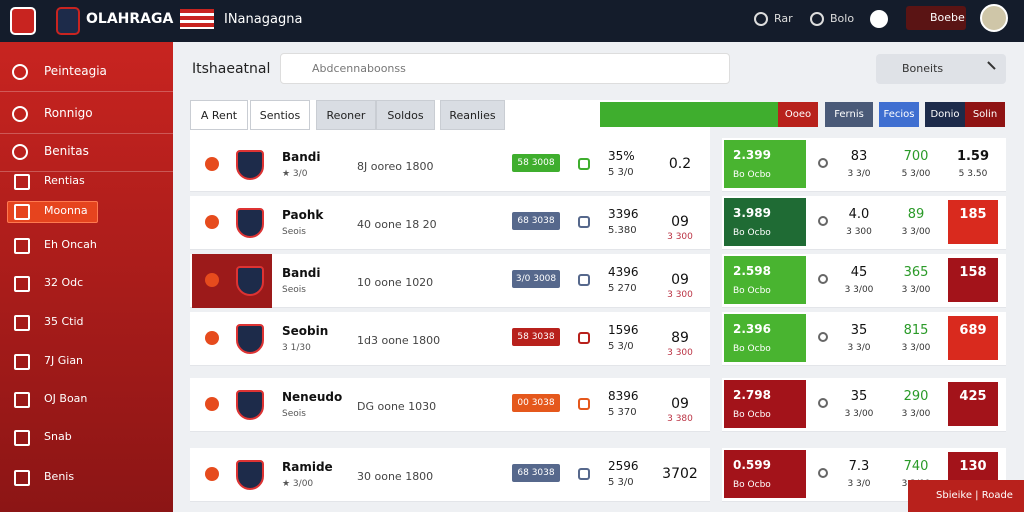 This screenshot has height=512, width=1024. I want to click on odds-value: 2.598, so click(752, 271).